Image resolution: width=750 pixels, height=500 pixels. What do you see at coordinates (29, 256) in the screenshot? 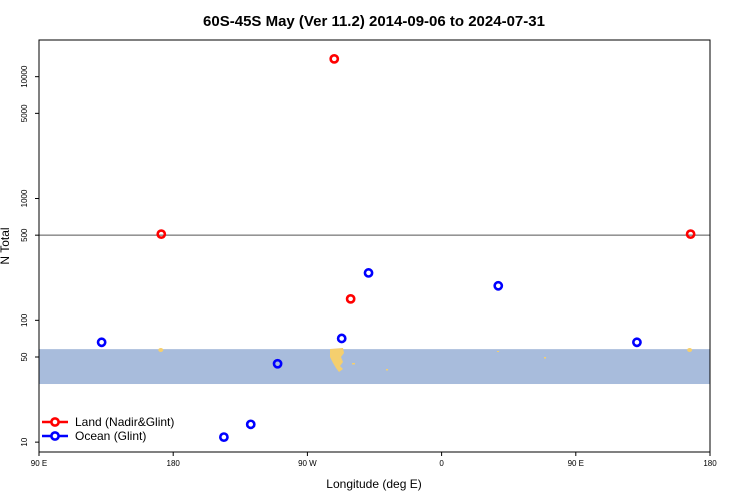
I see `y-axis: 10 50 100 500 1000 5000 10000` at bounding box center [29, 256].